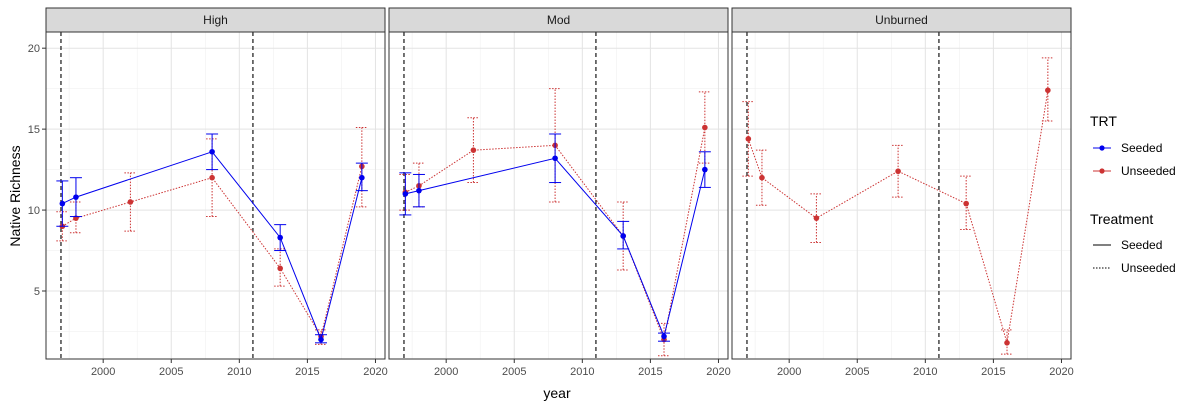 This screenshot has height=406, width=1192. What do you see at coordinates (1141, 245) in the screenshot?
I see `legend-treatment-label-seeded: Seeded` at bounding box center [1141, 245].